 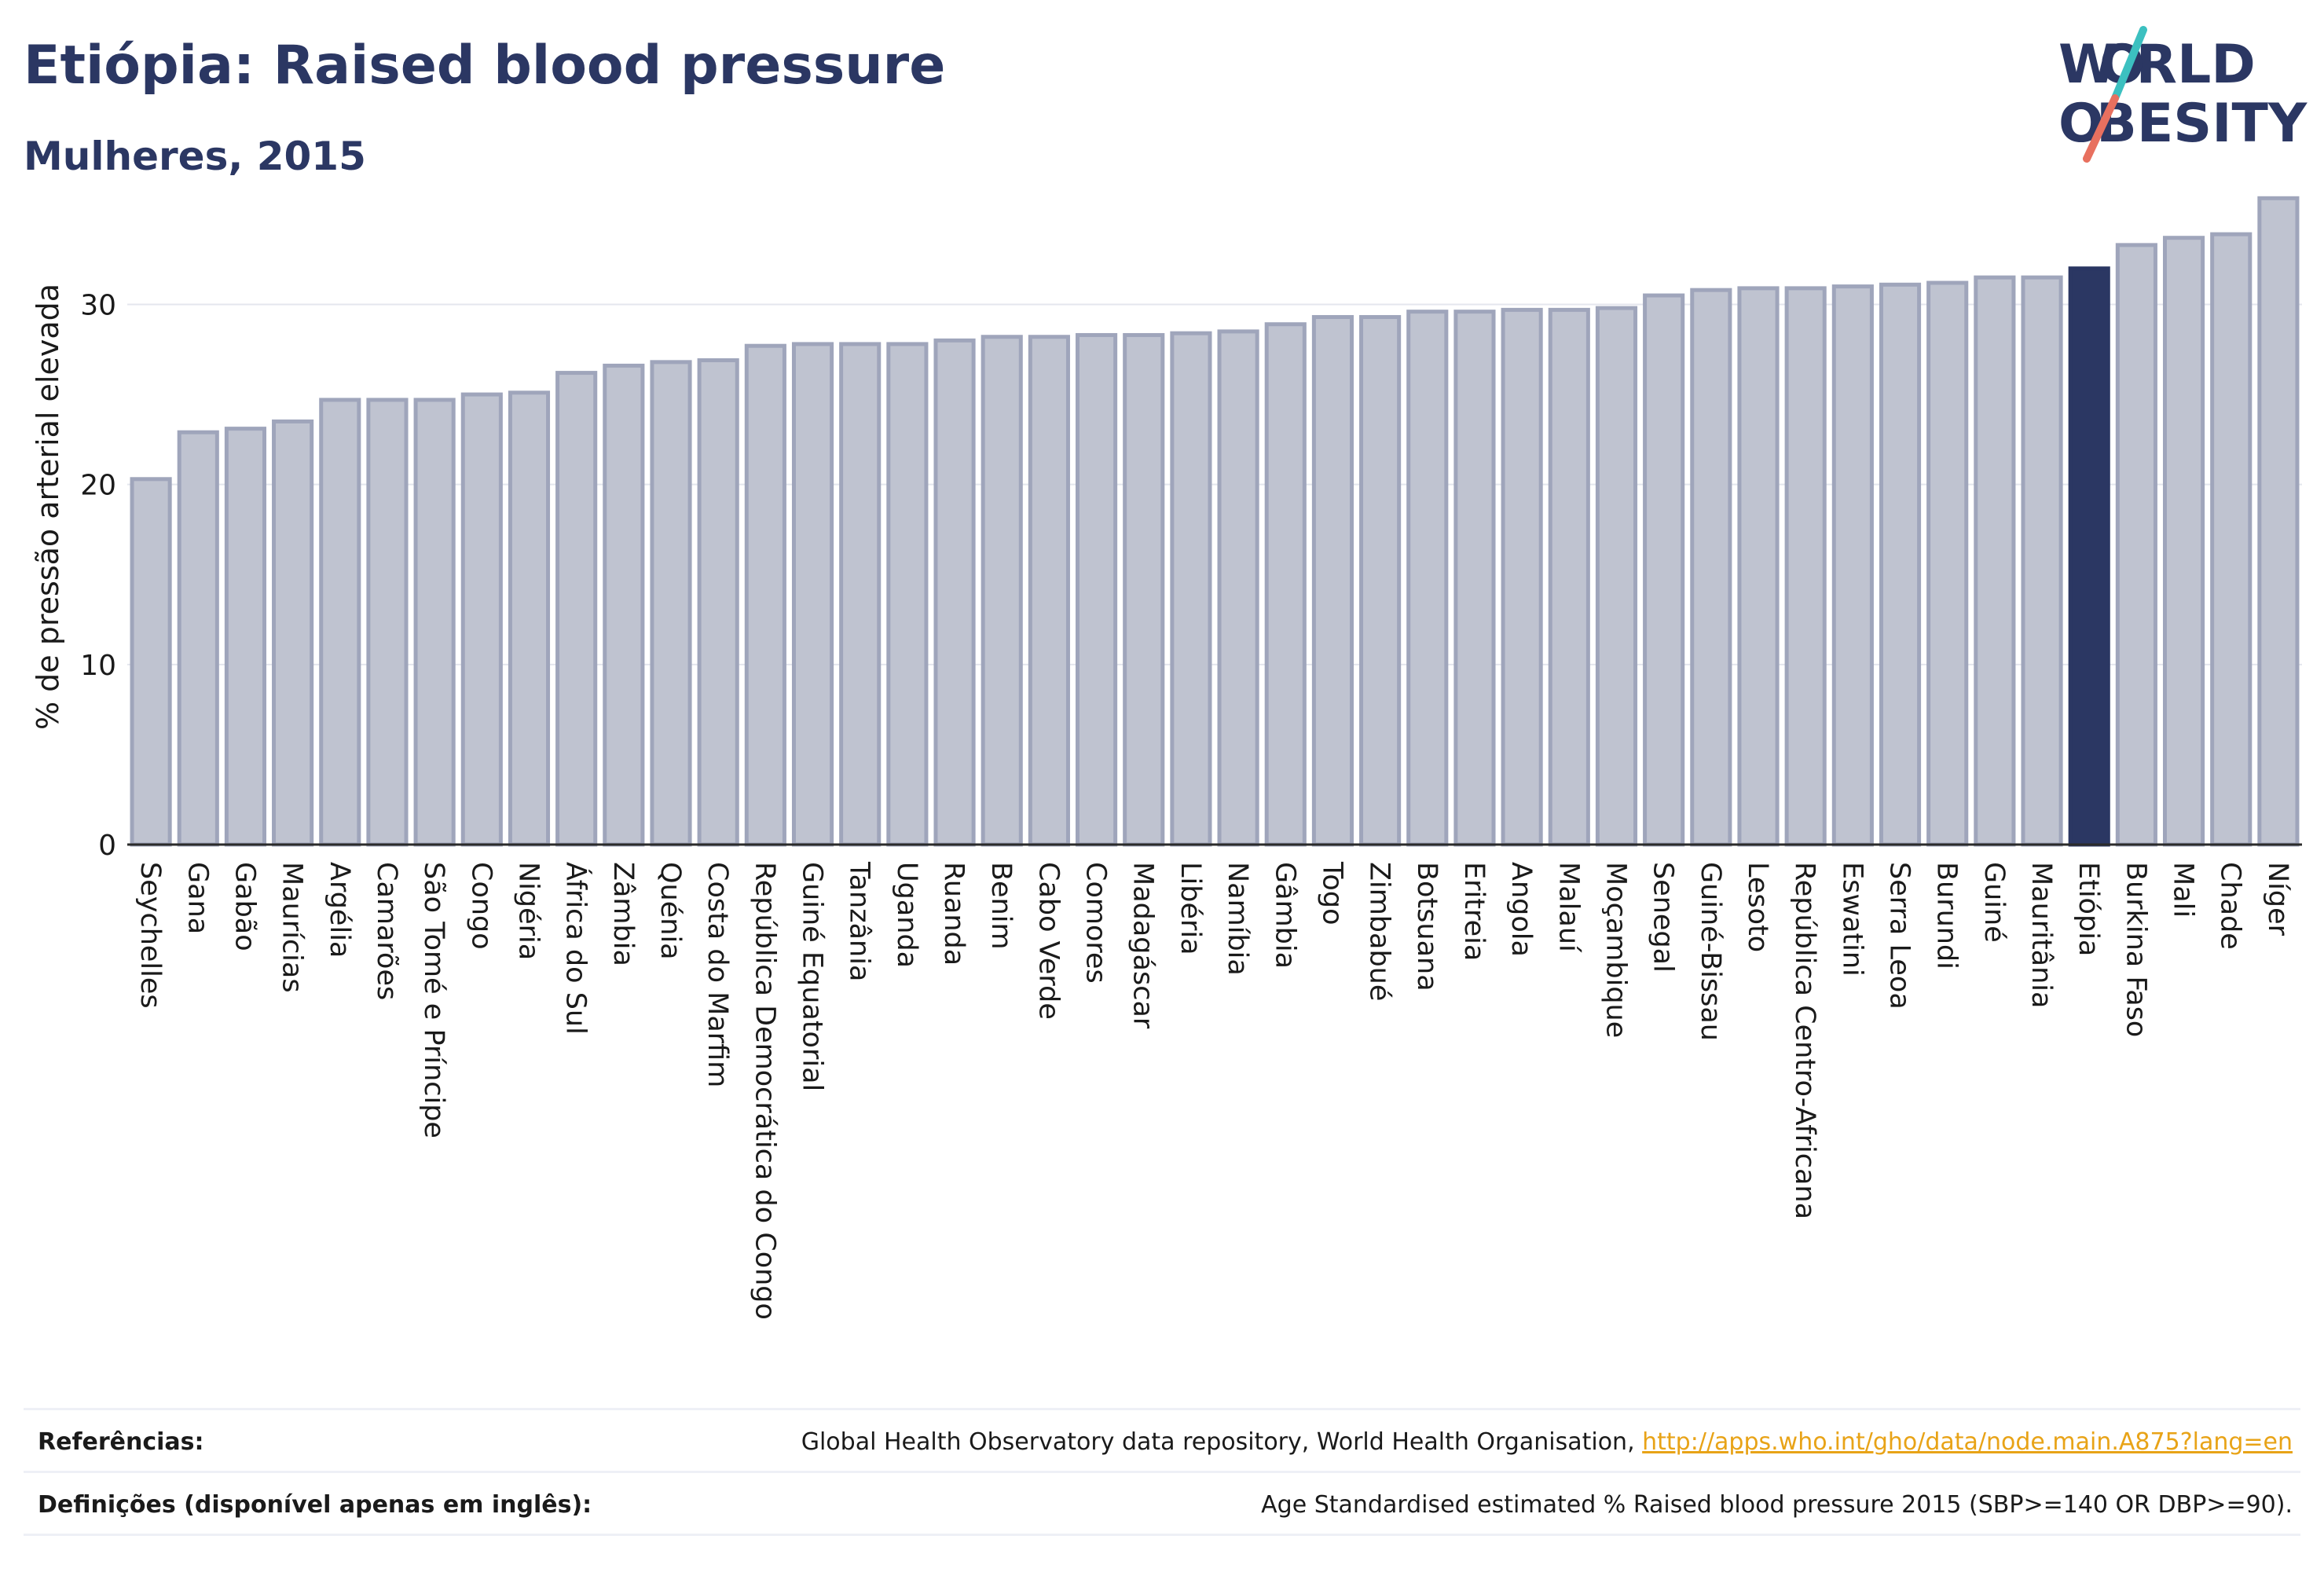 I want to click on references-label: Referências:, so click(x=121, y=1442).